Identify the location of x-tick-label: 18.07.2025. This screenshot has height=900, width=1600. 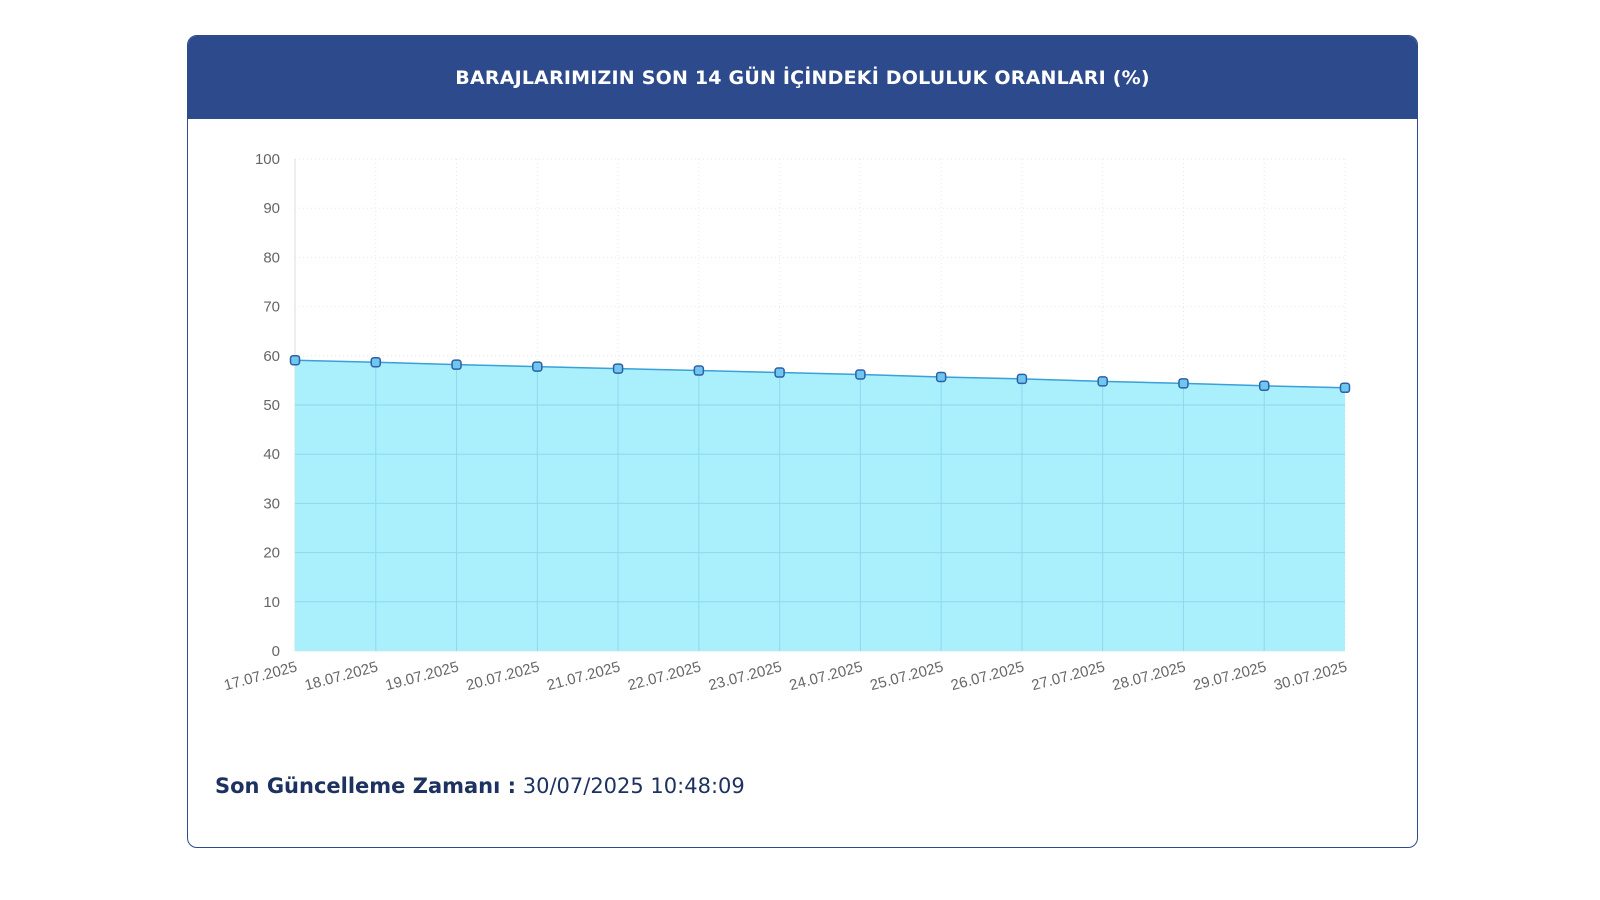
(341, 676).